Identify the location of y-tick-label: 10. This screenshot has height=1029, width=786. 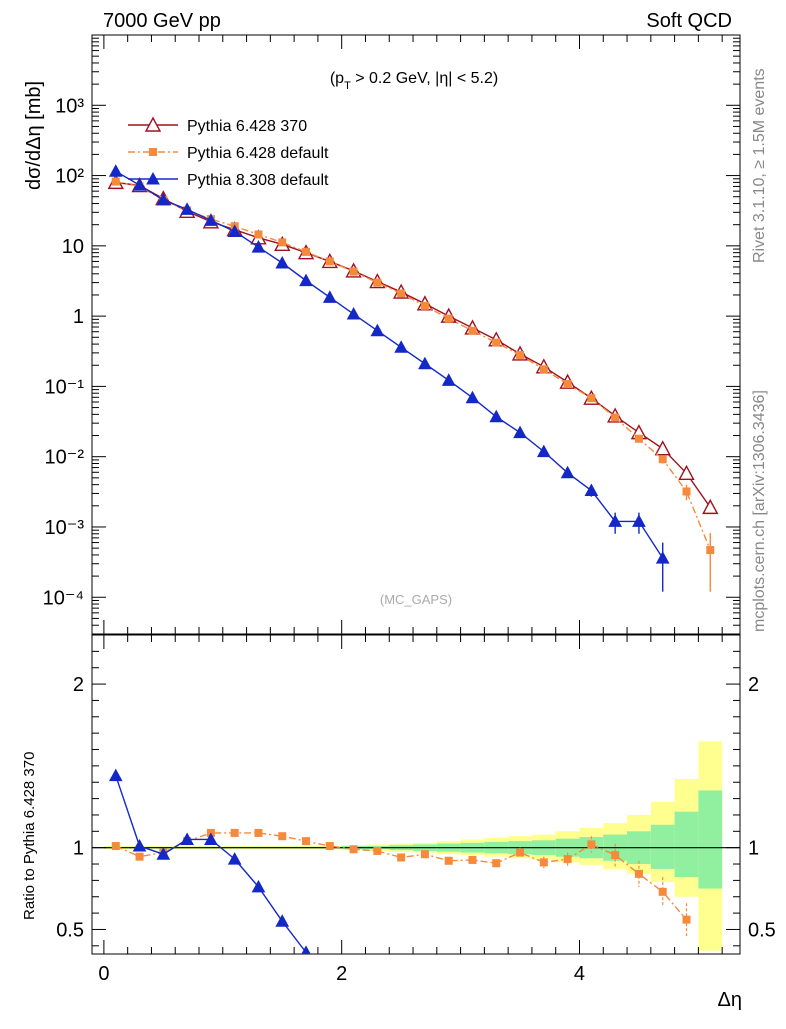
(73, 247).